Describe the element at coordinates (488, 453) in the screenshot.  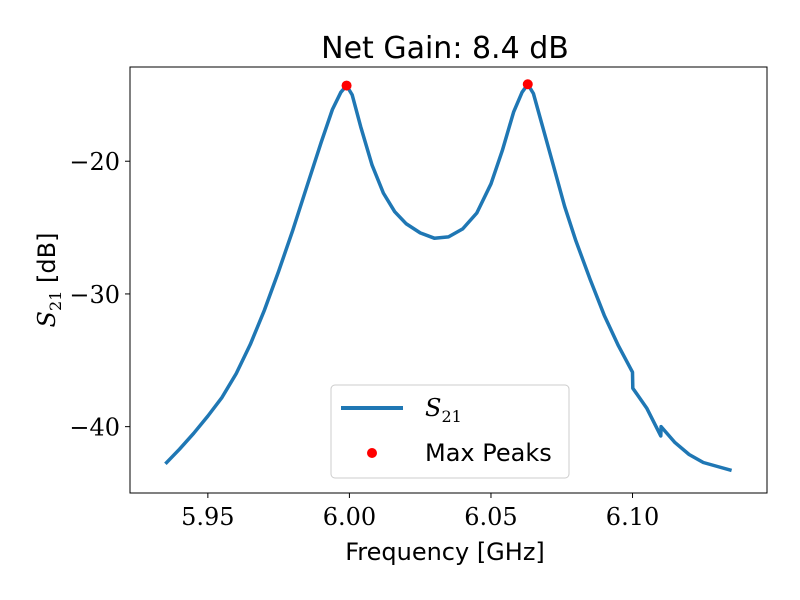
I see `legend-entry-max-peaks: Max Peaks` at that location.